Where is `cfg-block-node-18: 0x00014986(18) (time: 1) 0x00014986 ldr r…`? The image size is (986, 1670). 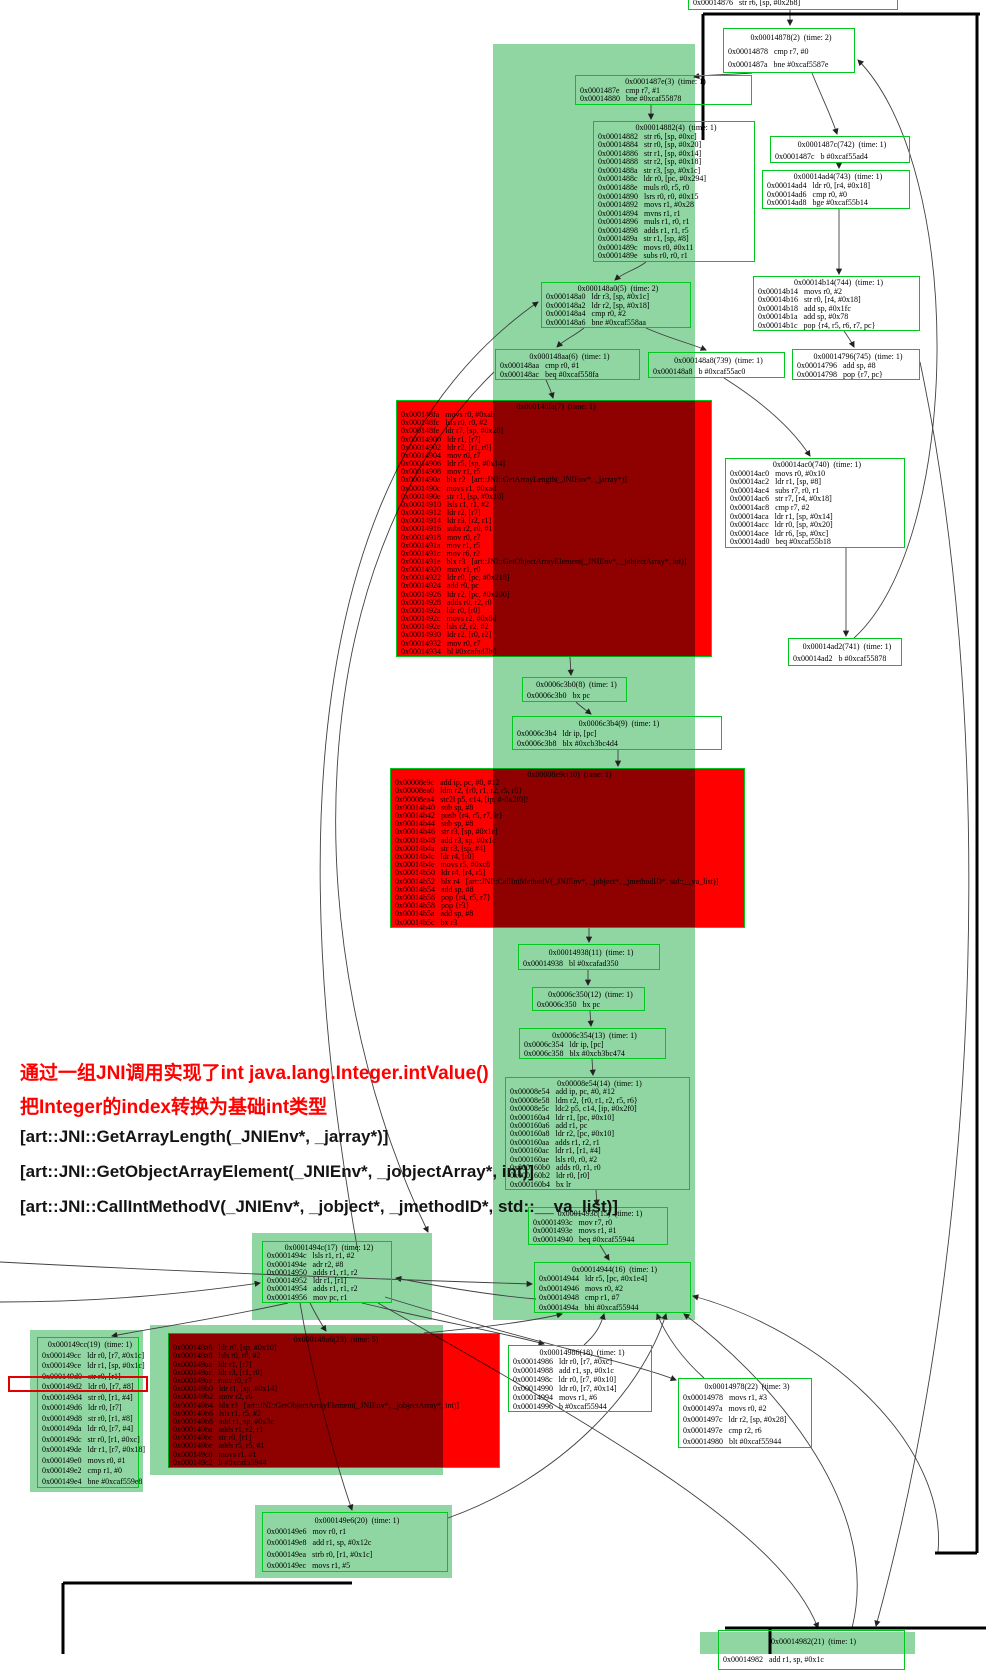
cfg-block-node-18: 0x00014986(18) (time: 1) 0x00014986 ldr r… is located at coordinates (580, 1378).